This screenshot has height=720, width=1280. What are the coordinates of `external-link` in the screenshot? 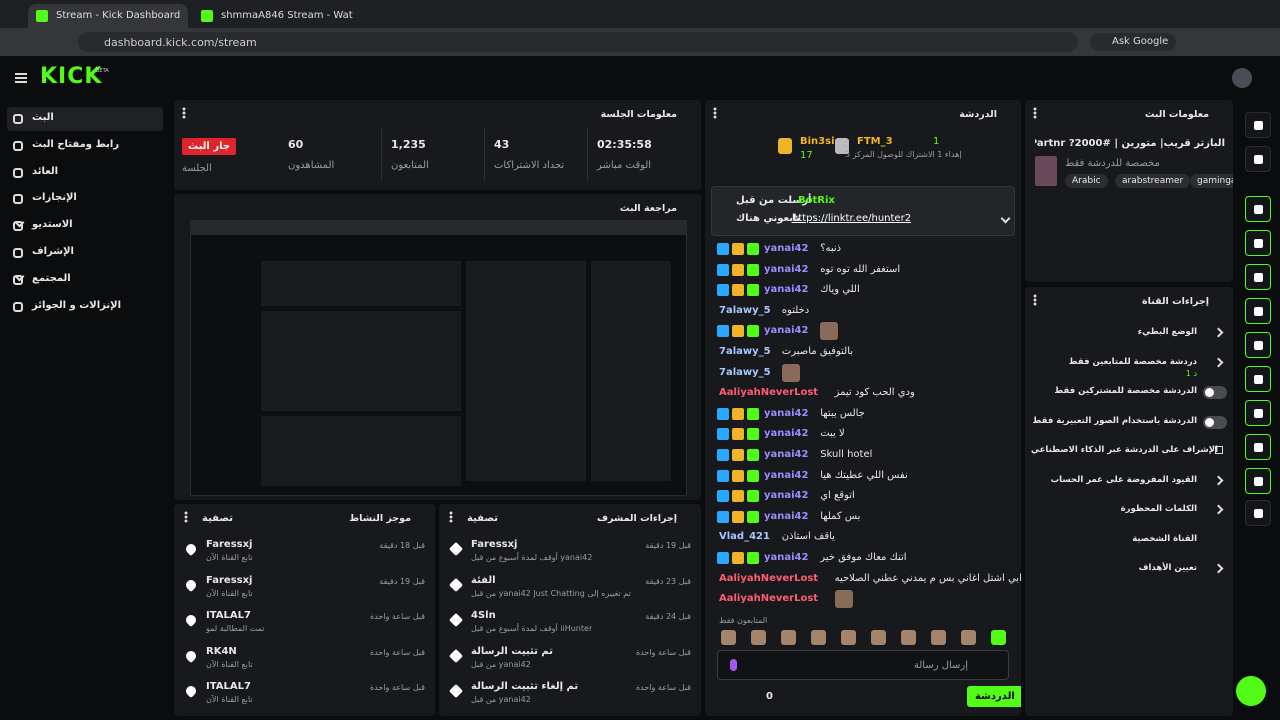 It's located at (1219, 450).